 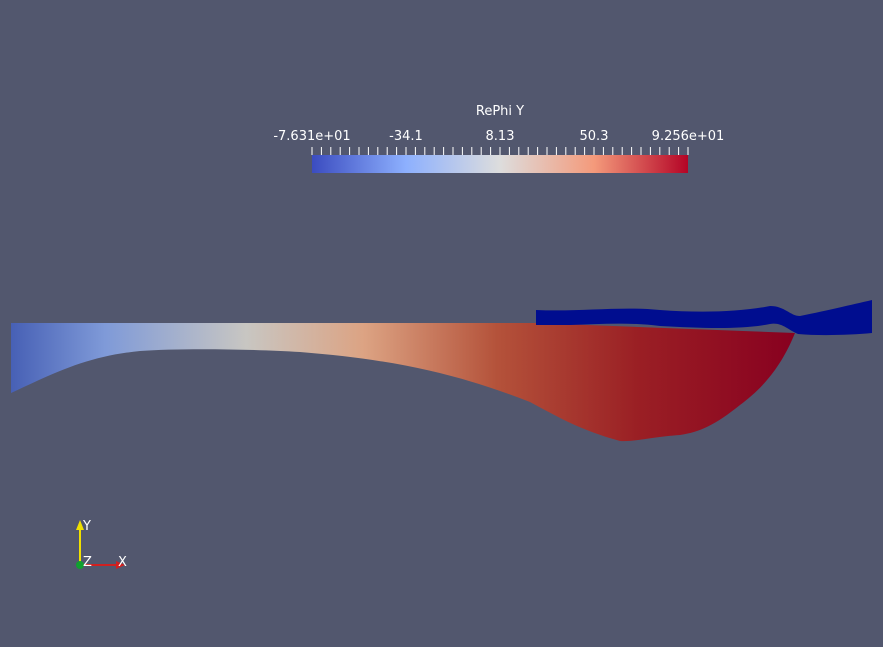 I want to click on orientation-axes: Y Z X, so click(x=101, y=544).